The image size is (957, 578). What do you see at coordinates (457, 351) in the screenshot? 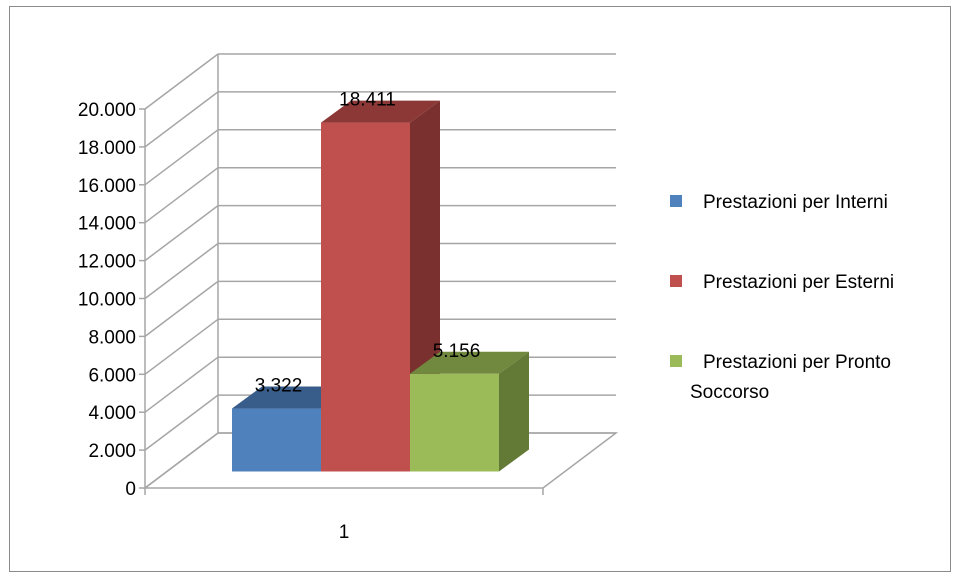
I see `data-label-3: 5.156` at bounding box center [457, 351].